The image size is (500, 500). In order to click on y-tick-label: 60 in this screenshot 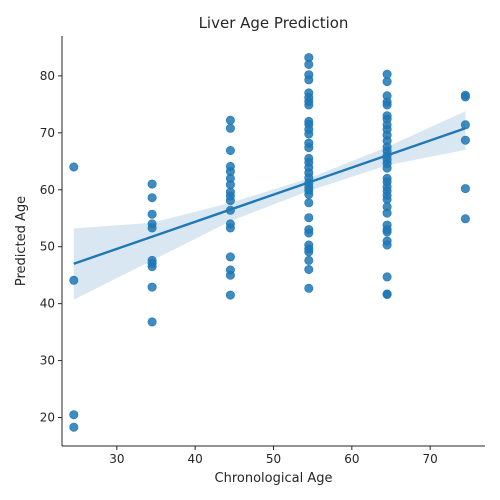, I will do `click(47, 190)`.